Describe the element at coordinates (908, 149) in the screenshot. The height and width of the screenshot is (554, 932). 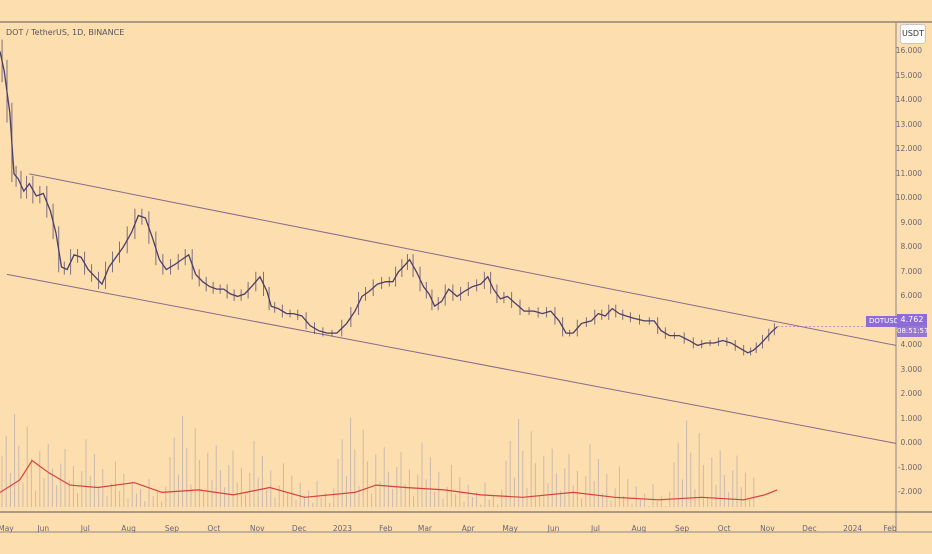
I see `price-tick-label: 12.000` at that location.